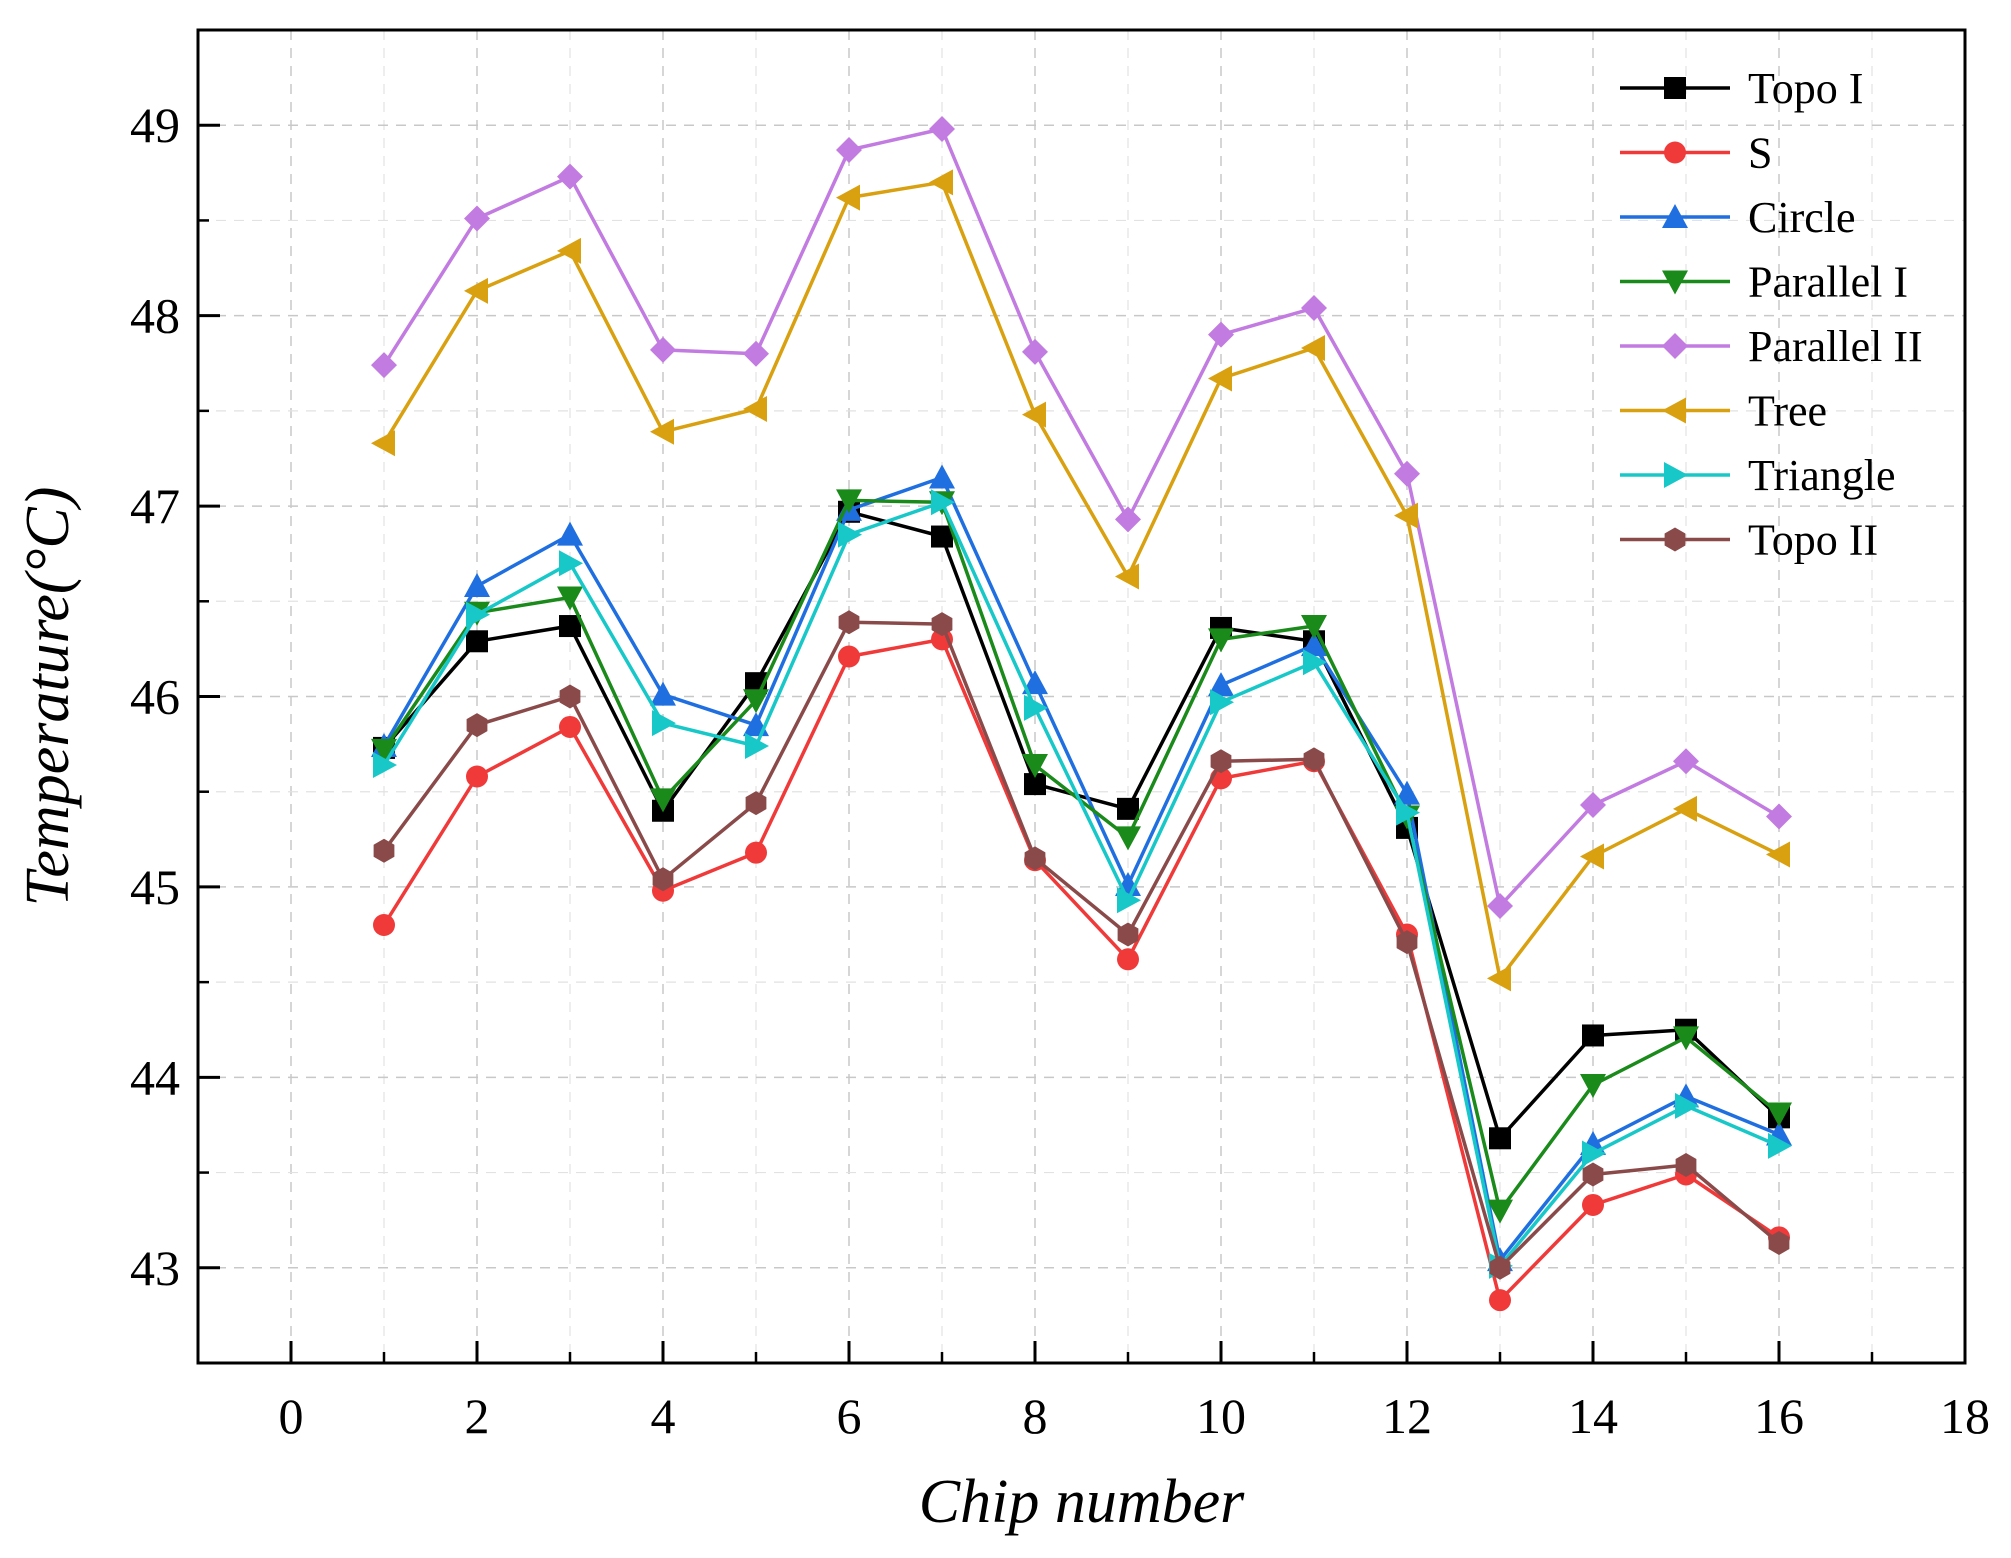 The height and width of the screenshot is (1558, 2011). Describe the element at coordinates (1835, 346) in the screenshot. I see `legend-label: Parallel II` at that location.